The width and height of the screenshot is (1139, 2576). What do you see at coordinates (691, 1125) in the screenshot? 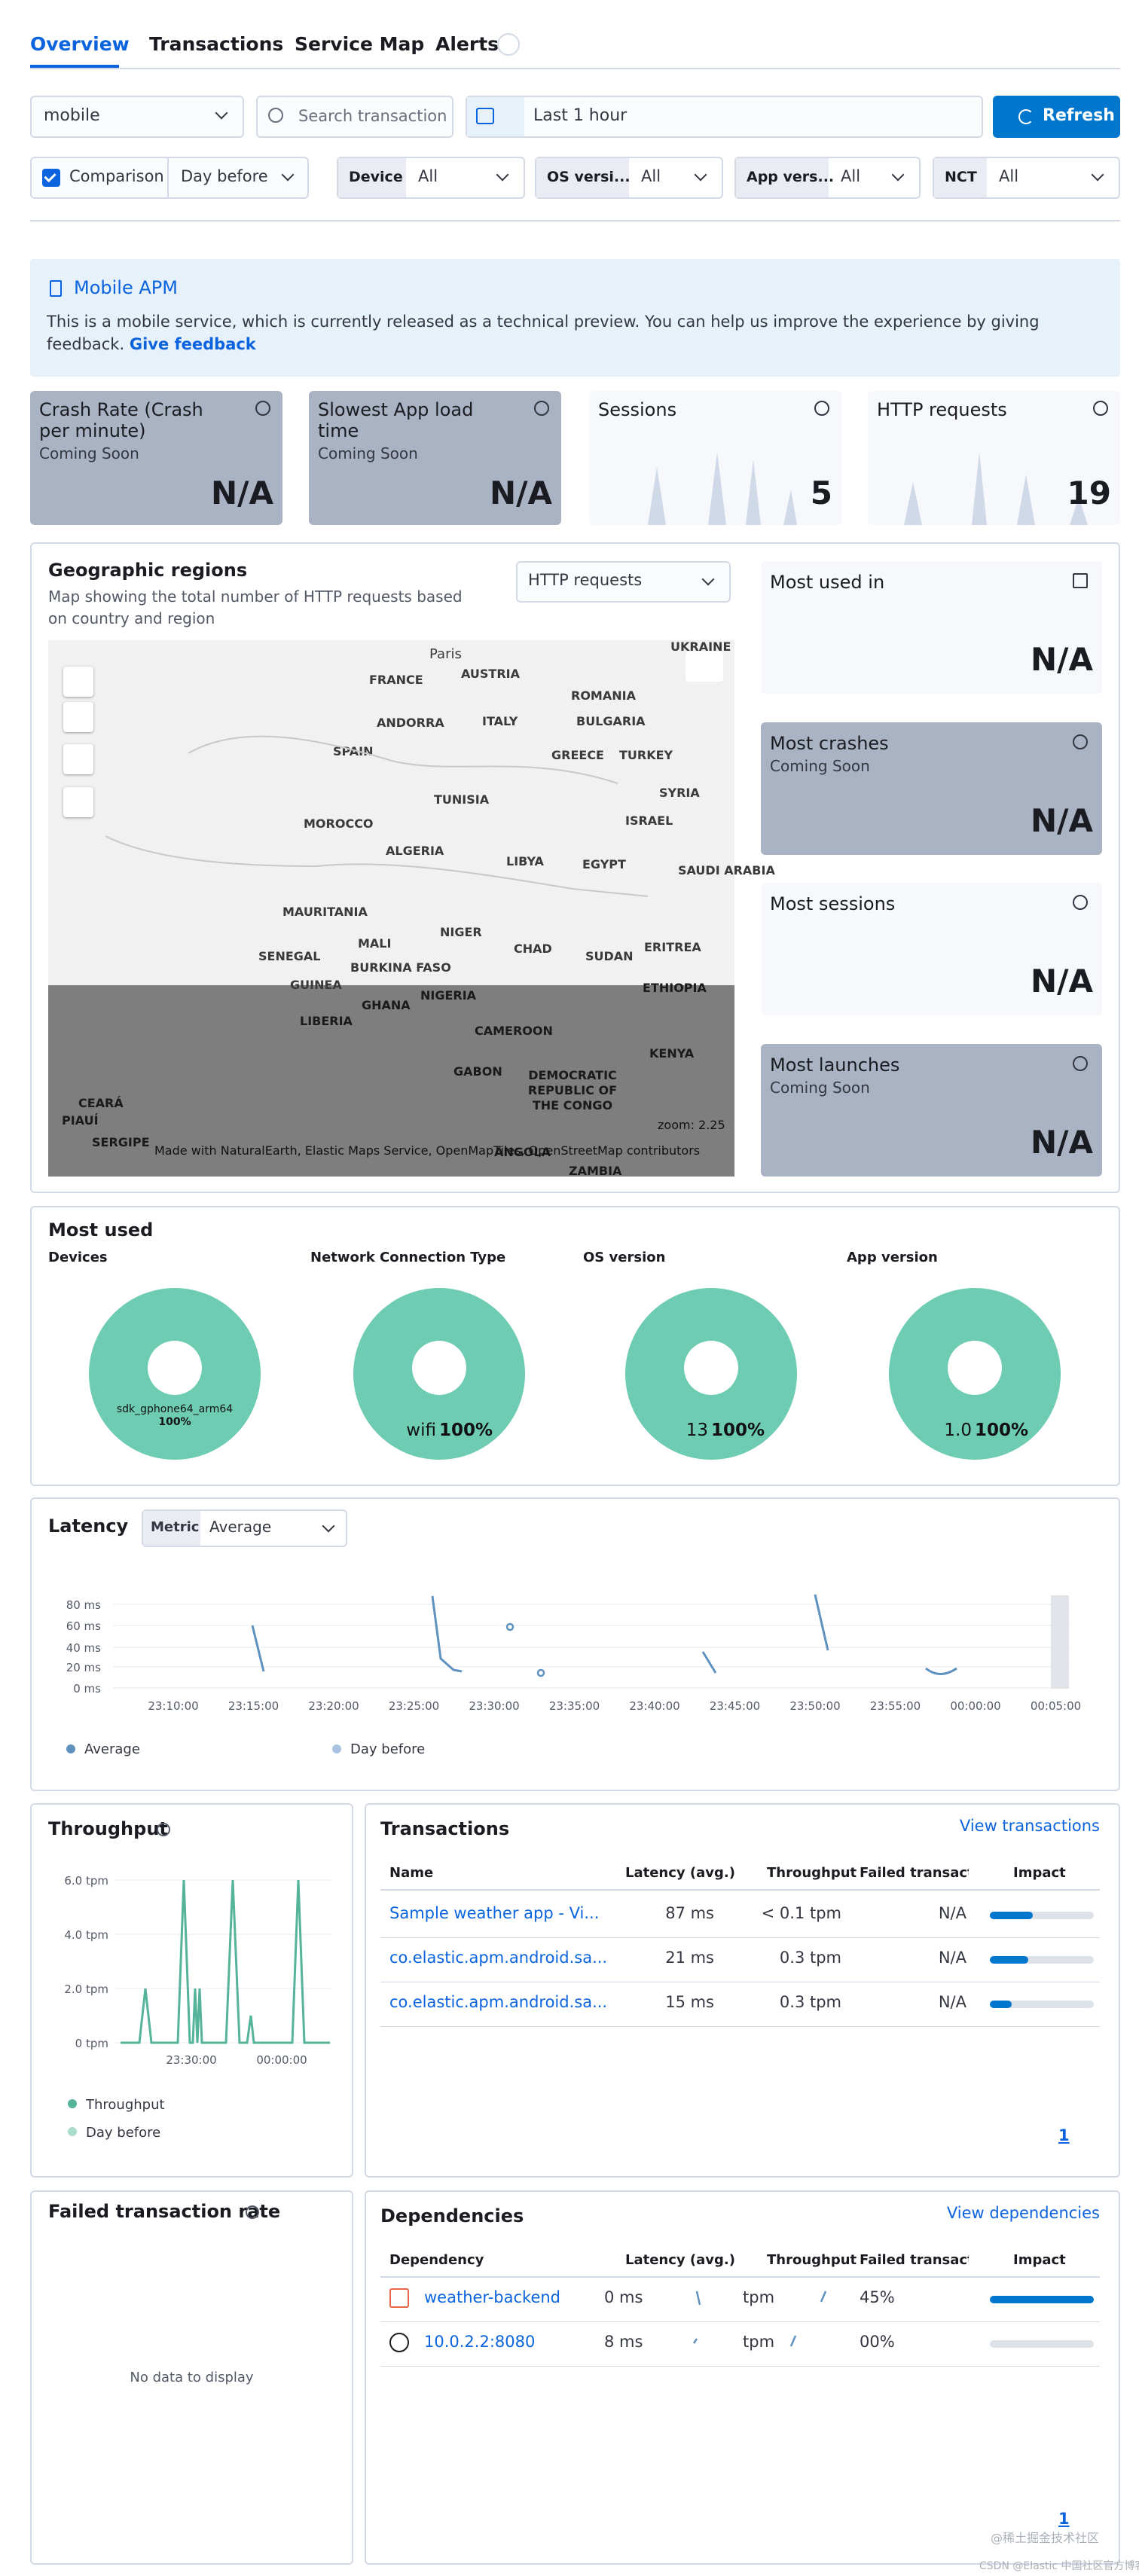
I see `map-zoom: zoom: 2.25` at bounding box center [691, 1125].